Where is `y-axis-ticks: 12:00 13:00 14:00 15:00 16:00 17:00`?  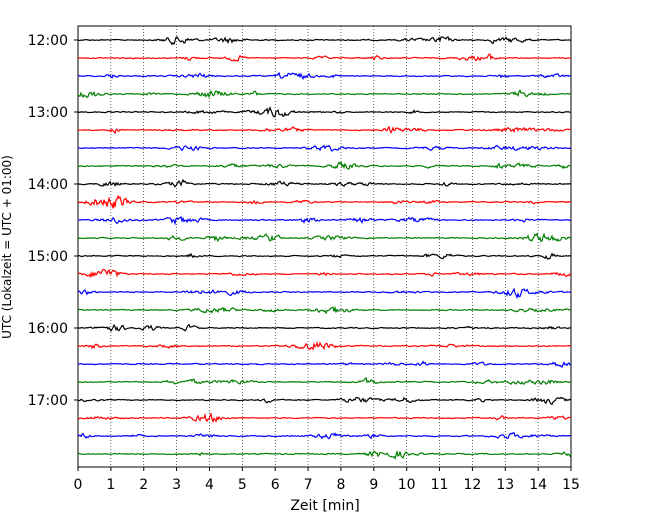 y-axis-ticks: 12:00 13:00 14:00 15:00 16:00 17:00 is located at coordinates (53, 221).